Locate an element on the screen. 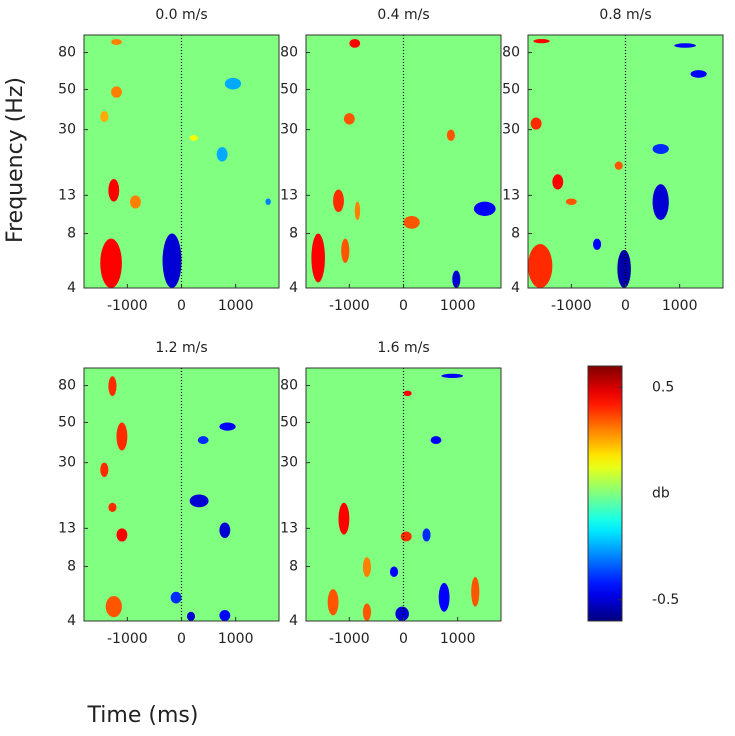 This screenshot has width=735, height=736. colorbar-label: db is located at coordinates (661, 494).